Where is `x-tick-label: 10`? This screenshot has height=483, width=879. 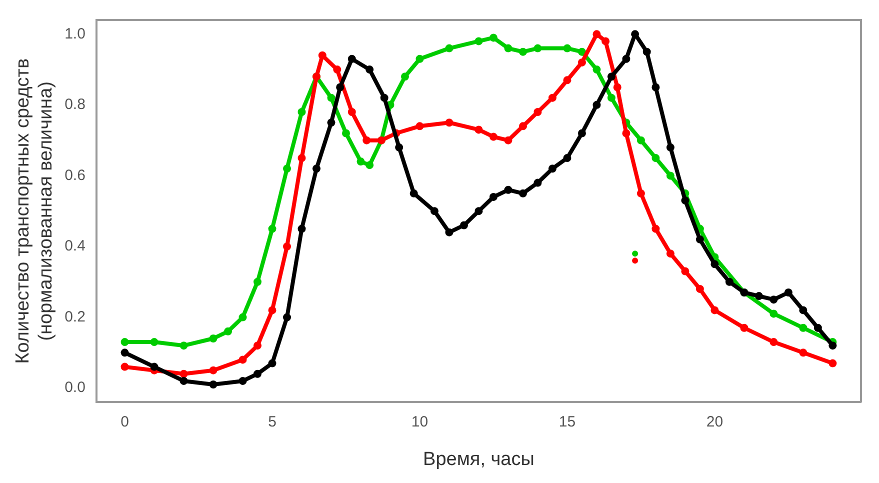
x-tick-label: 10 is located at coordinates (419, 421).